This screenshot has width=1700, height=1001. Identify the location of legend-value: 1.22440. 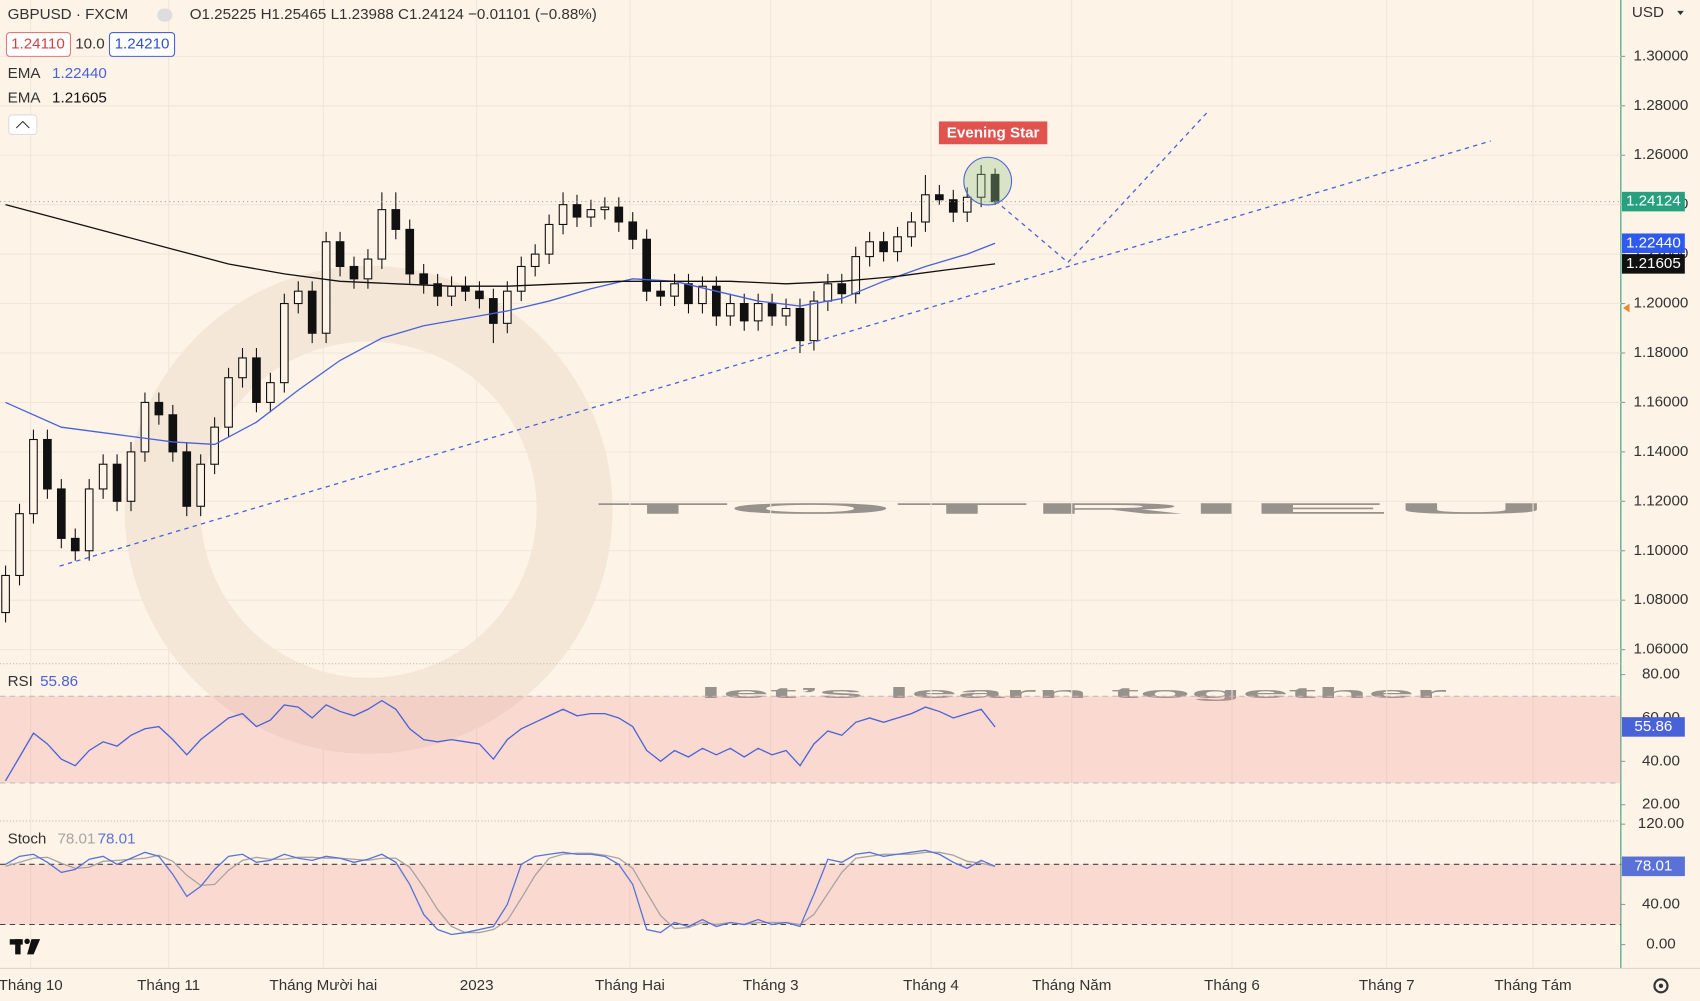
(79, 73).